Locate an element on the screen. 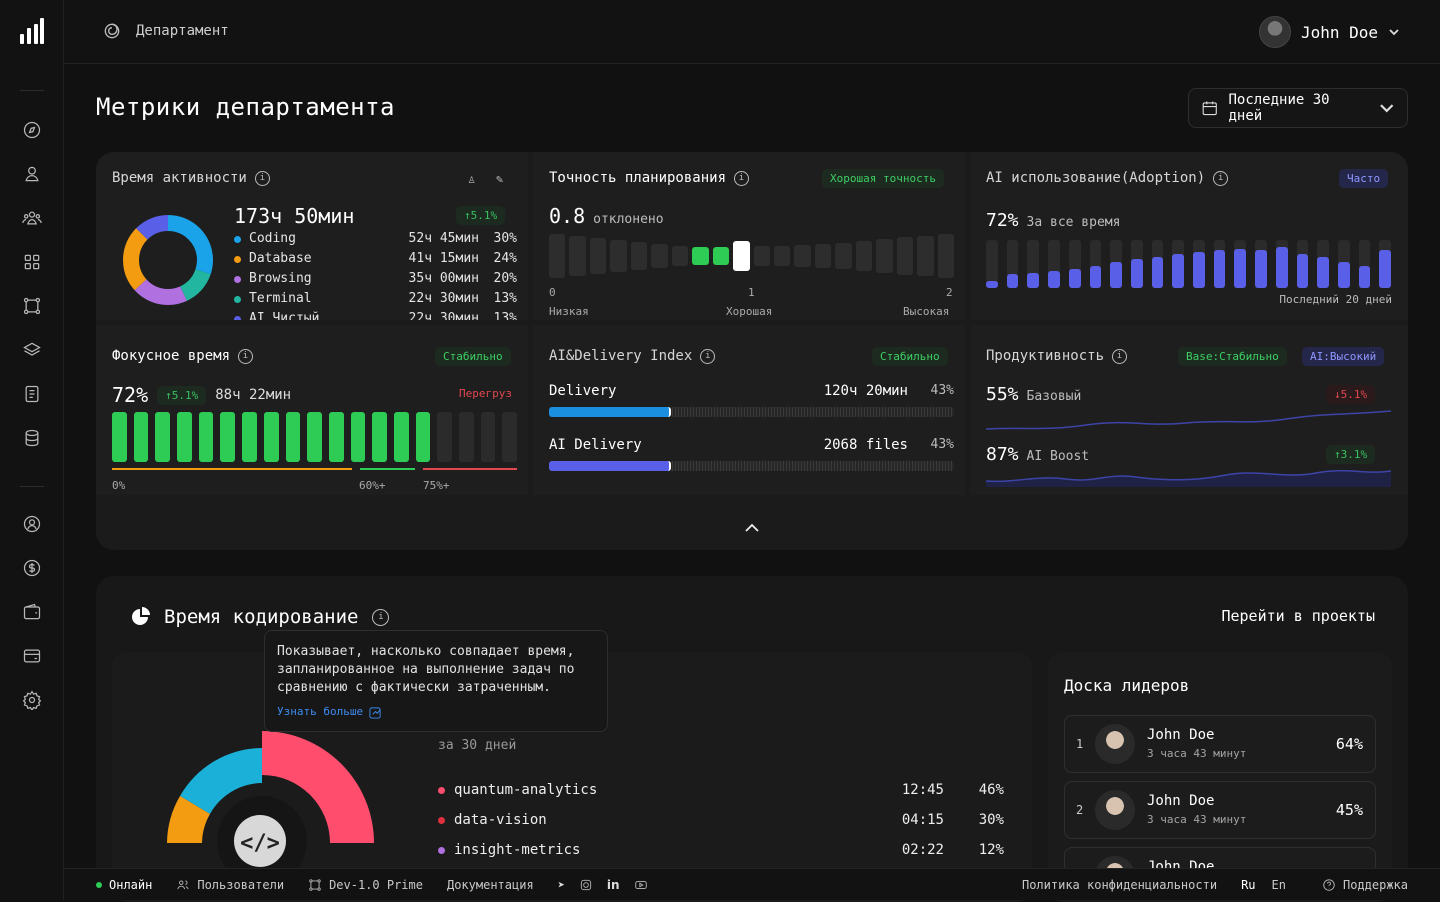  leaderboard-entry: John Doe is located at coordinates (1220, 857).